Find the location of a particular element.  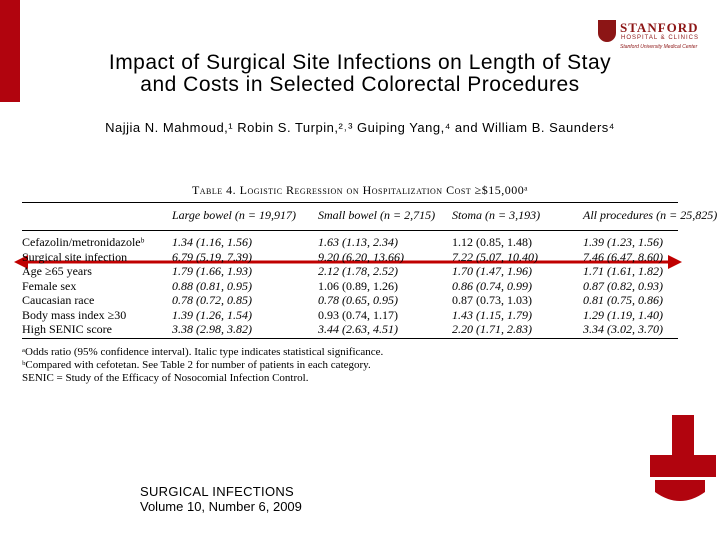

table-cell: 1.39 (1.23, 1.56) is located at coordinates (623, 242).